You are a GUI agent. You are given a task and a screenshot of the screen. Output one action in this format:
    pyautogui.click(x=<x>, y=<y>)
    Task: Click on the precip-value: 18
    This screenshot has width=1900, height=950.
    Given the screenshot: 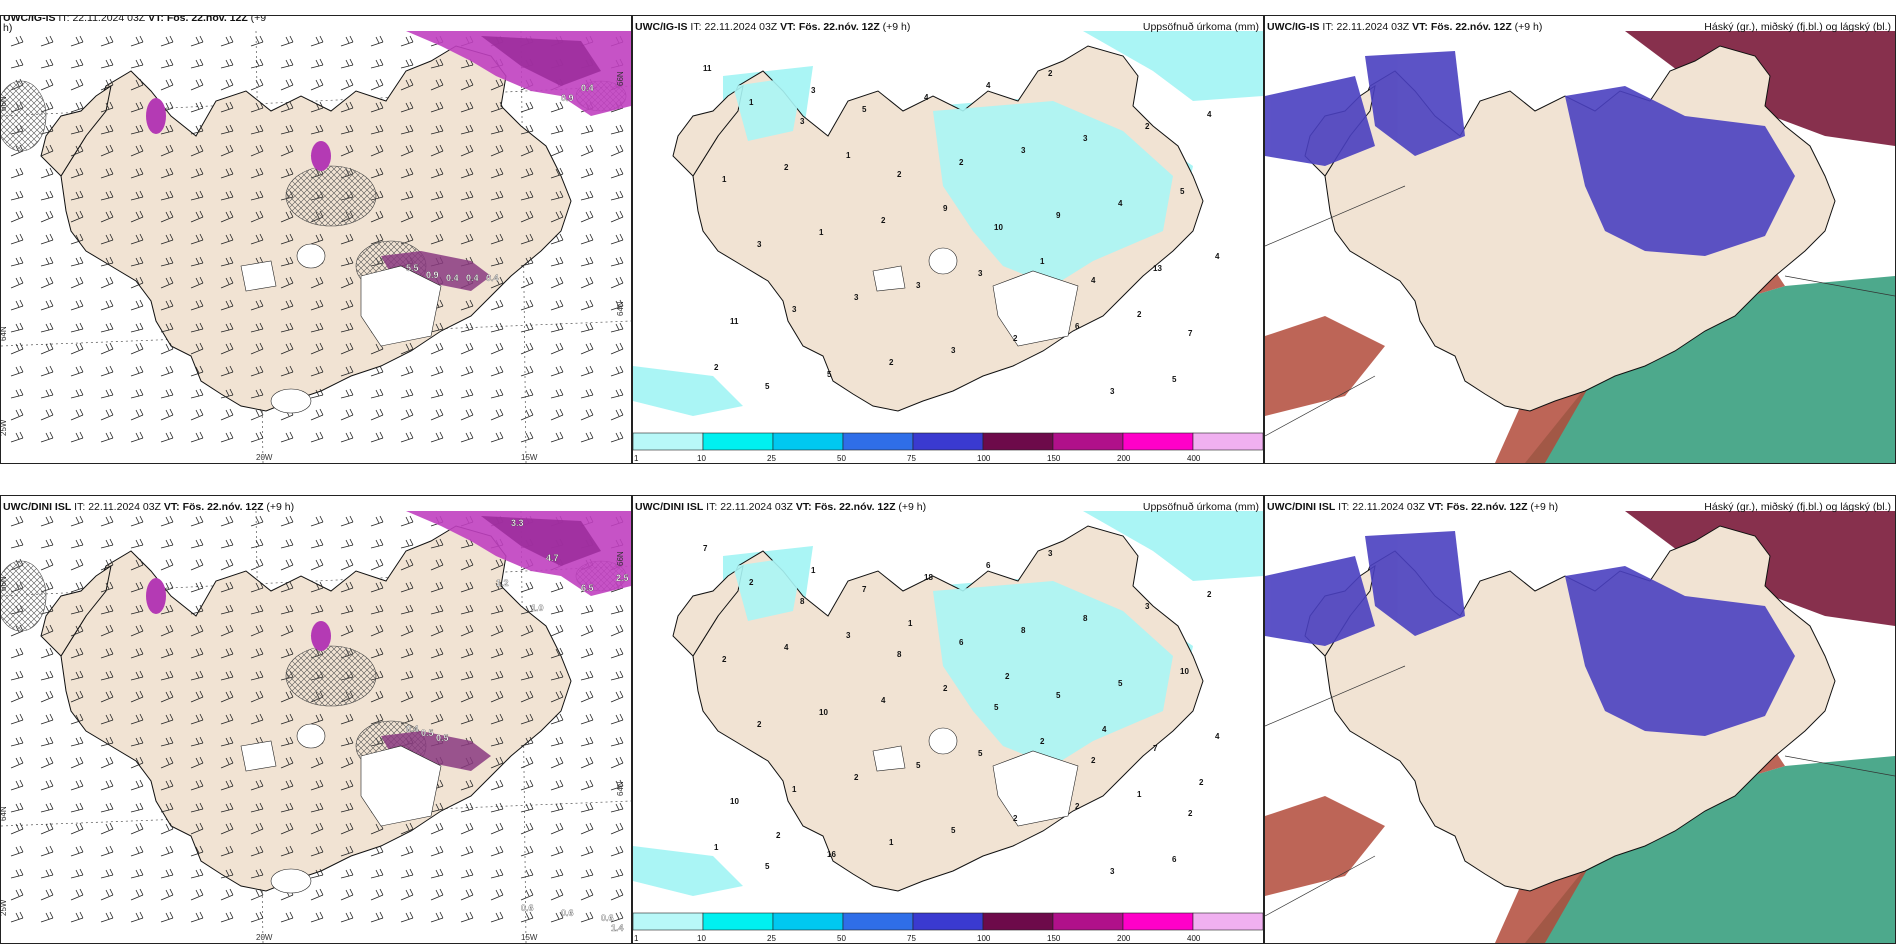 What is the action you would take?
    pyautogui.click(x=928, y=577)
    